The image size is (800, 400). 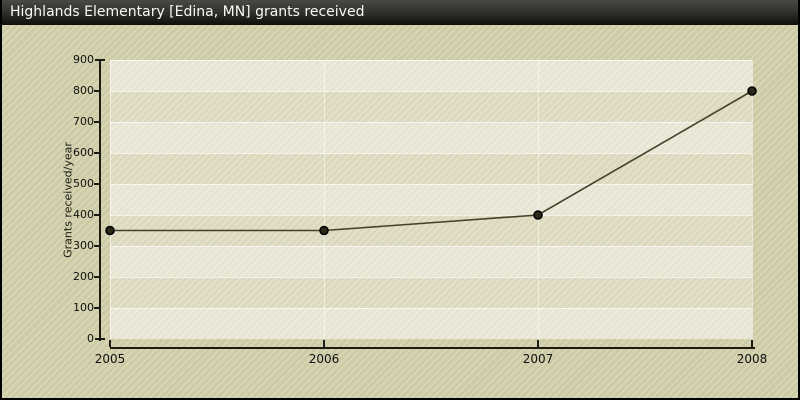 I want to click on y-tick-label: 200, so click(x=83, y=276).